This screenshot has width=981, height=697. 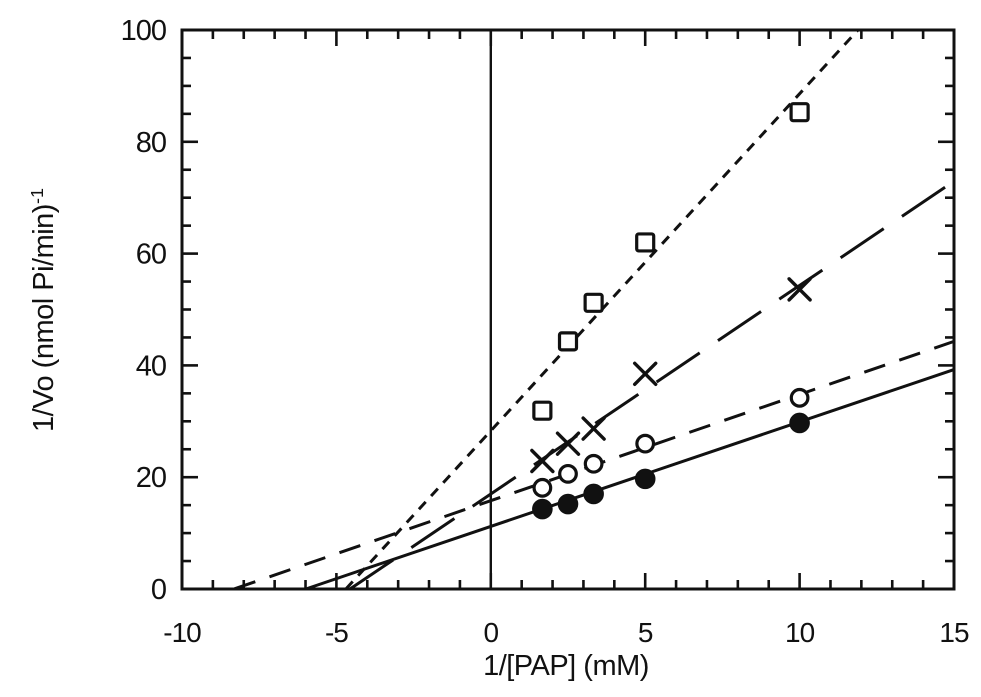 I want to click on y-tick-label: 100, so click(x=143, y=31).